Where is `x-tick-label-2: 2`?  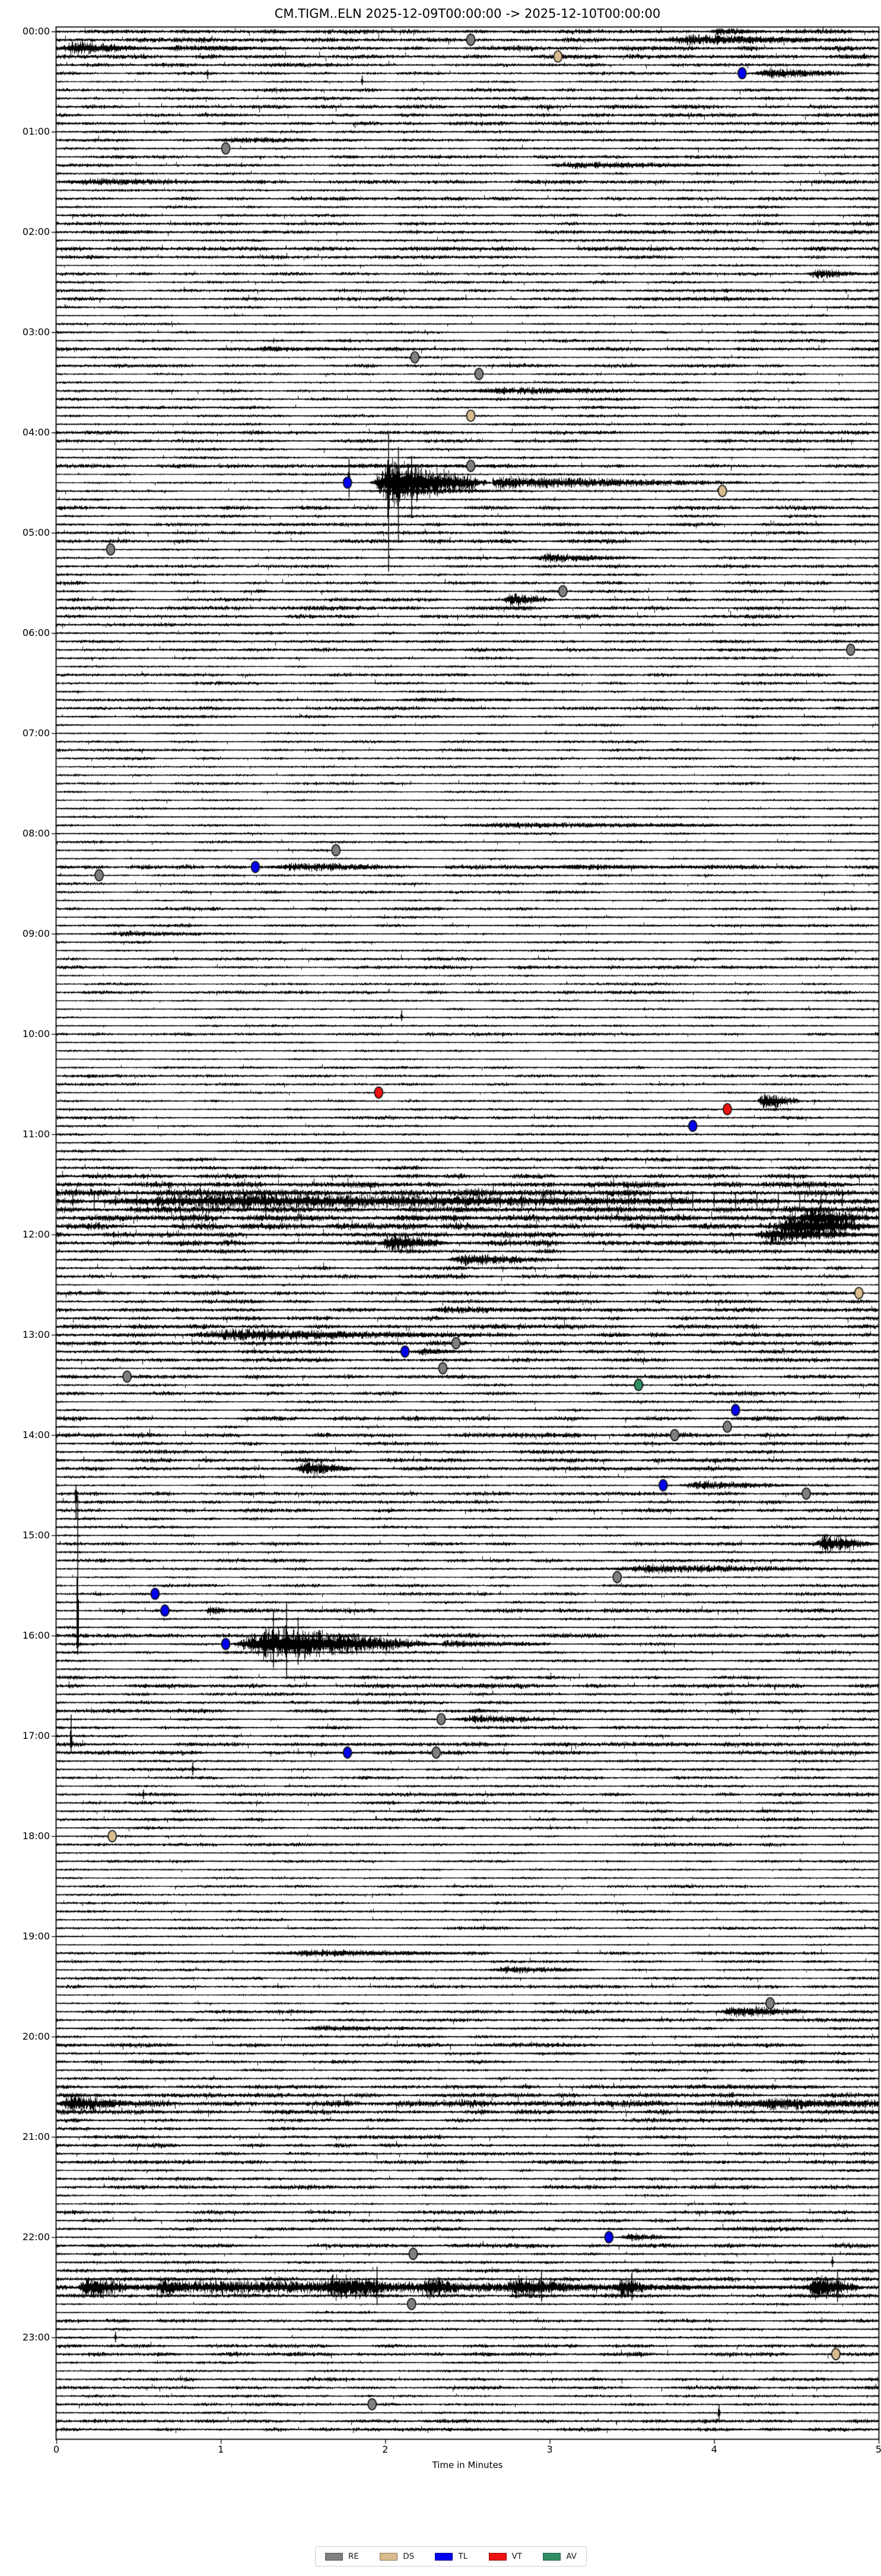 x-tick-label-2: 2 is located at coordinates (386, 2449).